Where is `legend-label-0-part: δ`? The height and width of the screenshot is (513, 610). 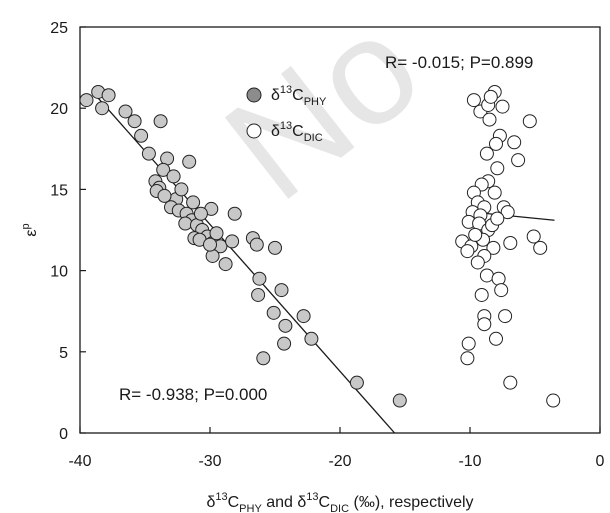 legend-label-0-part: δ is located at coordinates (275, 95).